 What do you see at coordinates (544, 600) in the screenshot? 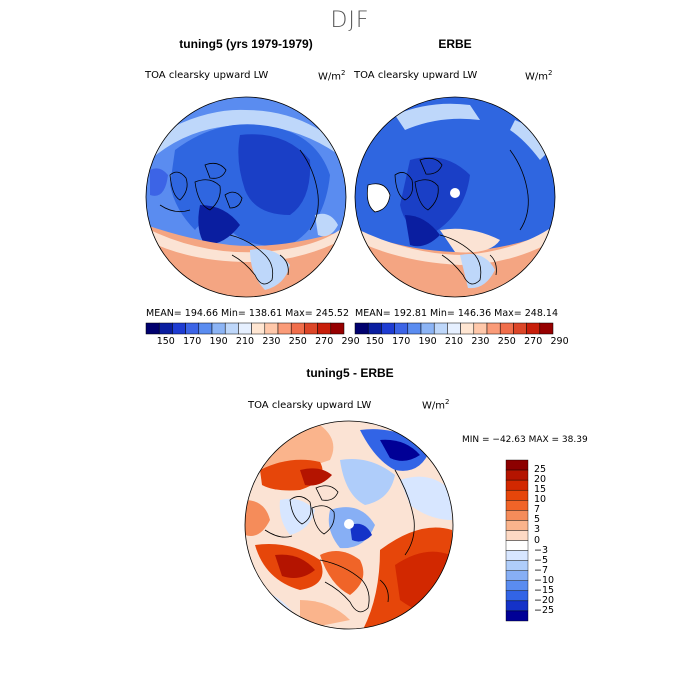
I see `difference-colorbar-tick-label: −20` at bounding box center [544, 600].